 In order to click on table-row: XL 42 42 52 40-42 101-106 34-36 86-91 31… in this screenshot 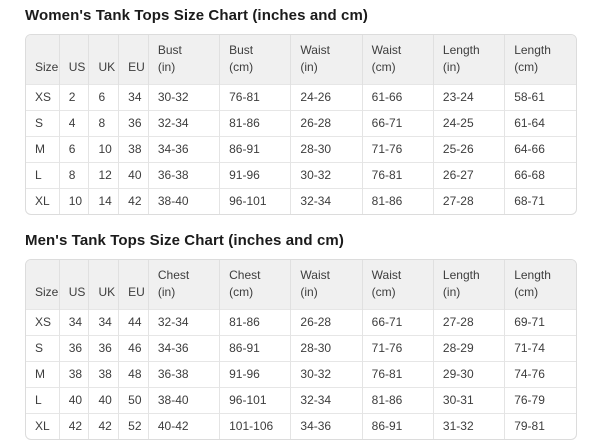, I will do `click(301, 425)`.